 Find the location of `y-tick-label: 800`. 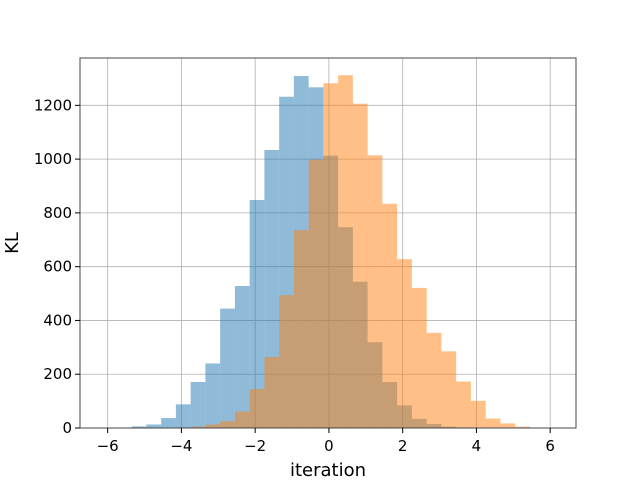

y-tick-label: 800 is located at coordinates (57, 213).